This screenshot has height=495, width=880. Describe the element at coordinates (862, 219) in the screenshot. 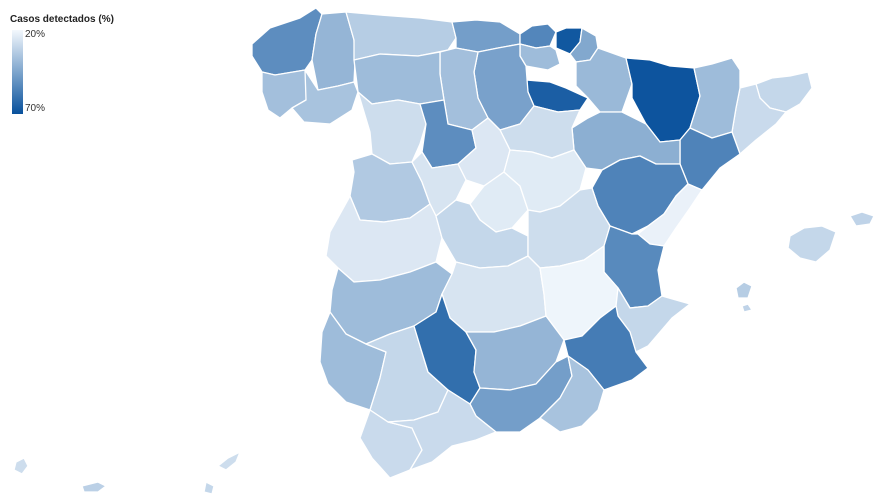

I see `region-menorca` at that location.